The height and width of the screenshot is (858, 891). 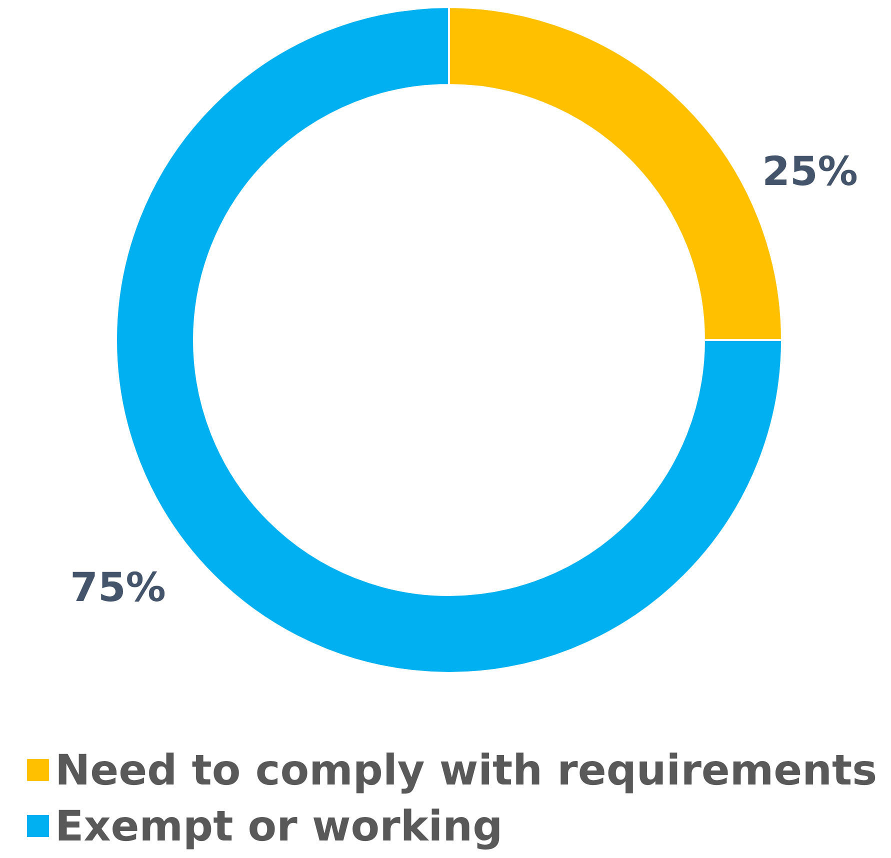 I want to click on data-label: 25%, so click(x=810, y=172).